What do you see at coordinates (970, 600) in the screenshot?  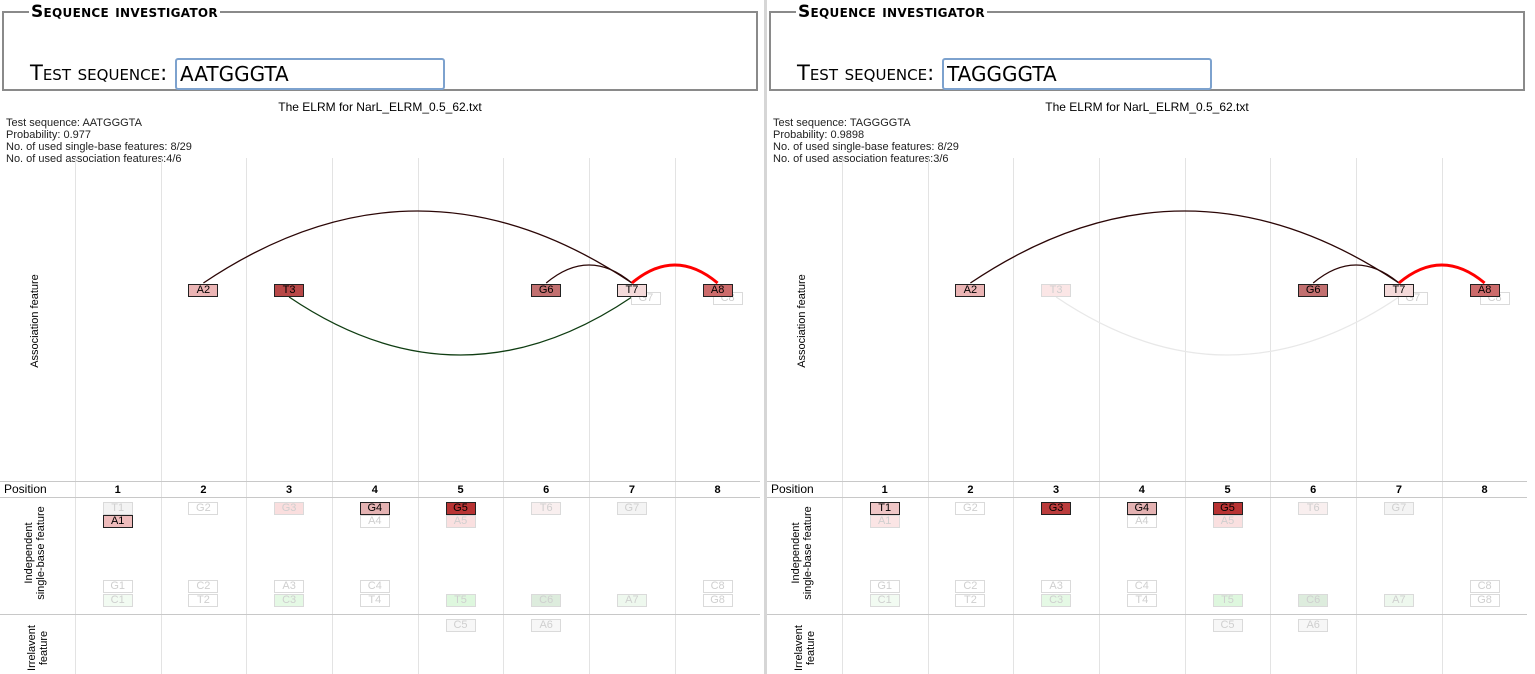 I see `feature-box-t2: T2` at bounding box center [970, 600].